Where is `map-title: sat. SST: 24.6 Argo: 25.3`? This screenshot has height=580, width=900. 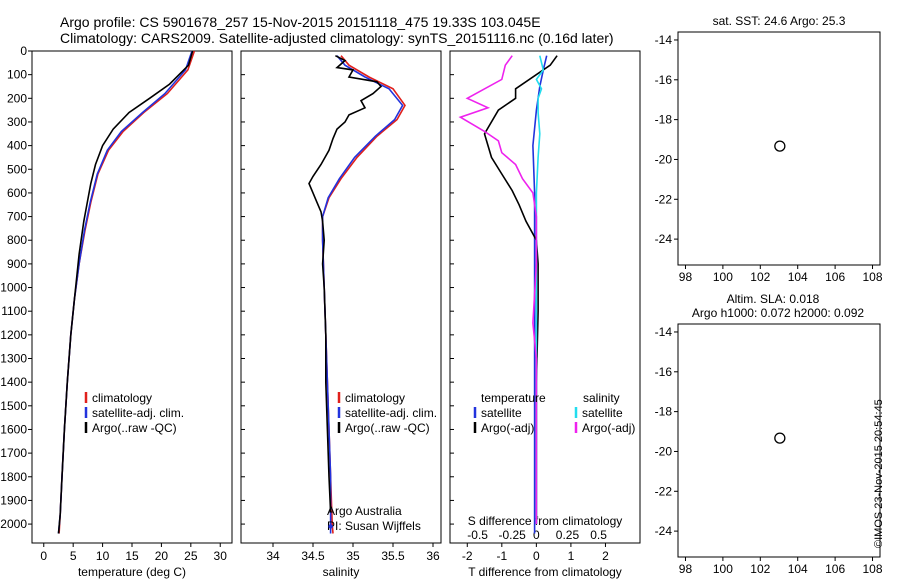 map-title: sat. SST: 24.6 Argo: 25.3 is located at coordinates (779, 21).